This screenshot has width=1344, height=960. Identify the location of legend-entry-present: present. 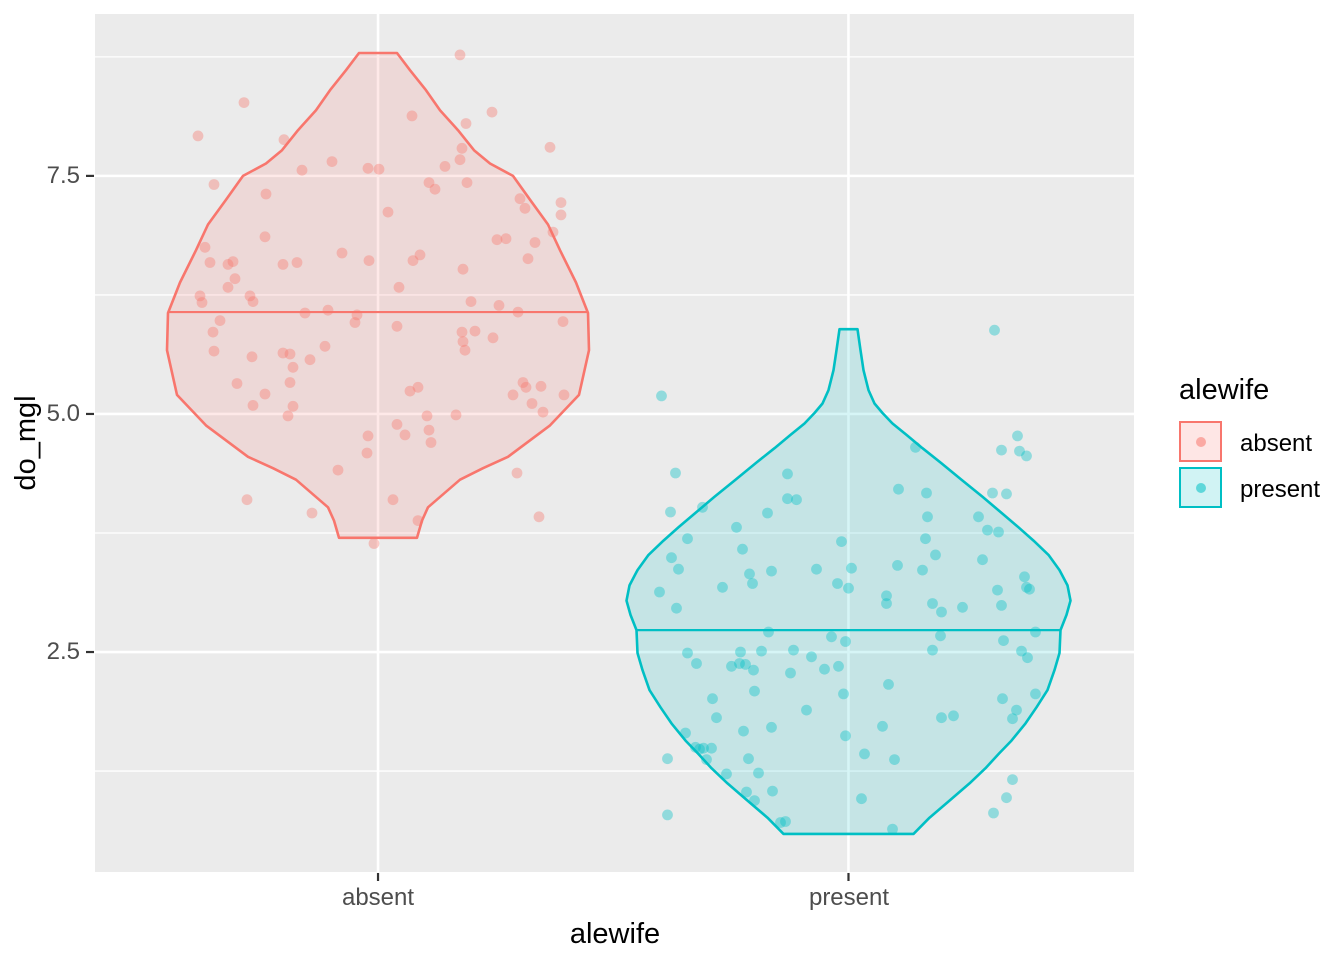
(1249, 490).